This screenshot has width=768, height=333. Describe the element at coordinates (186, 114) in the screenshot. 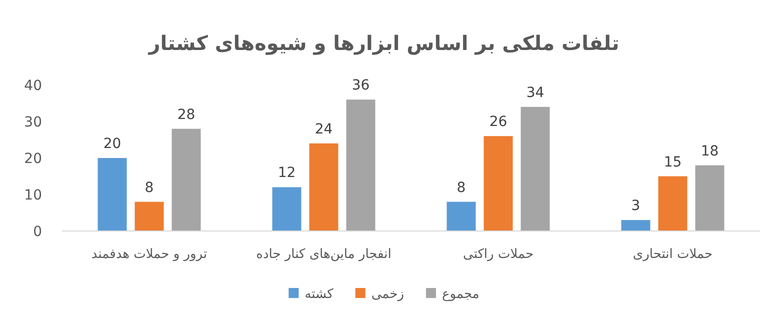

I see `data-label: 28` at that location.